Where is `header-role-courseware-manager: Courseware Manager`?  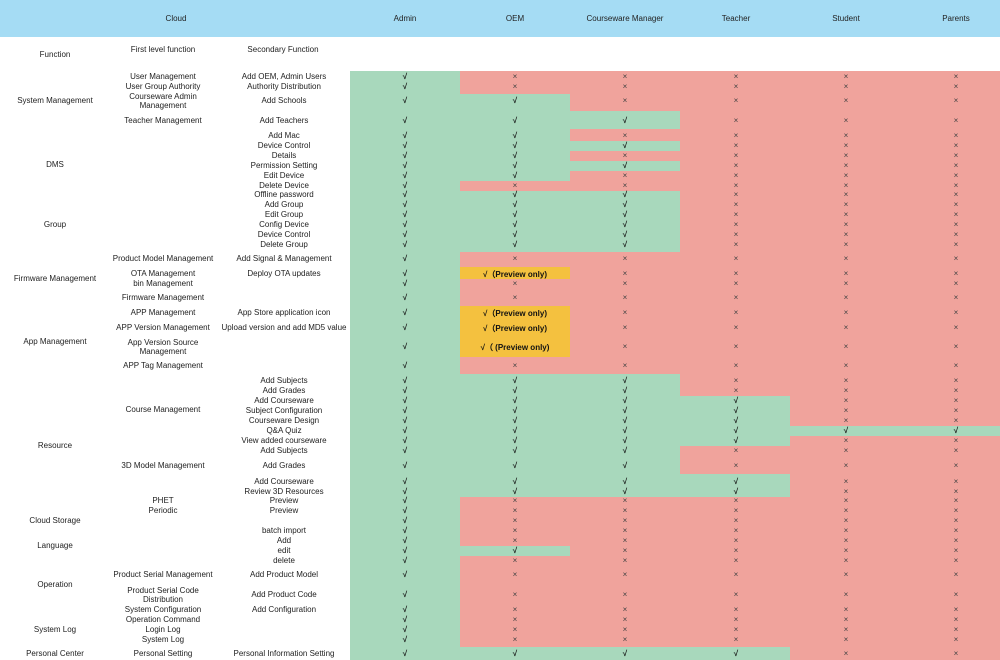
header-role-courseware-manager: Courseware Manager is located at coordinates (625, 18).